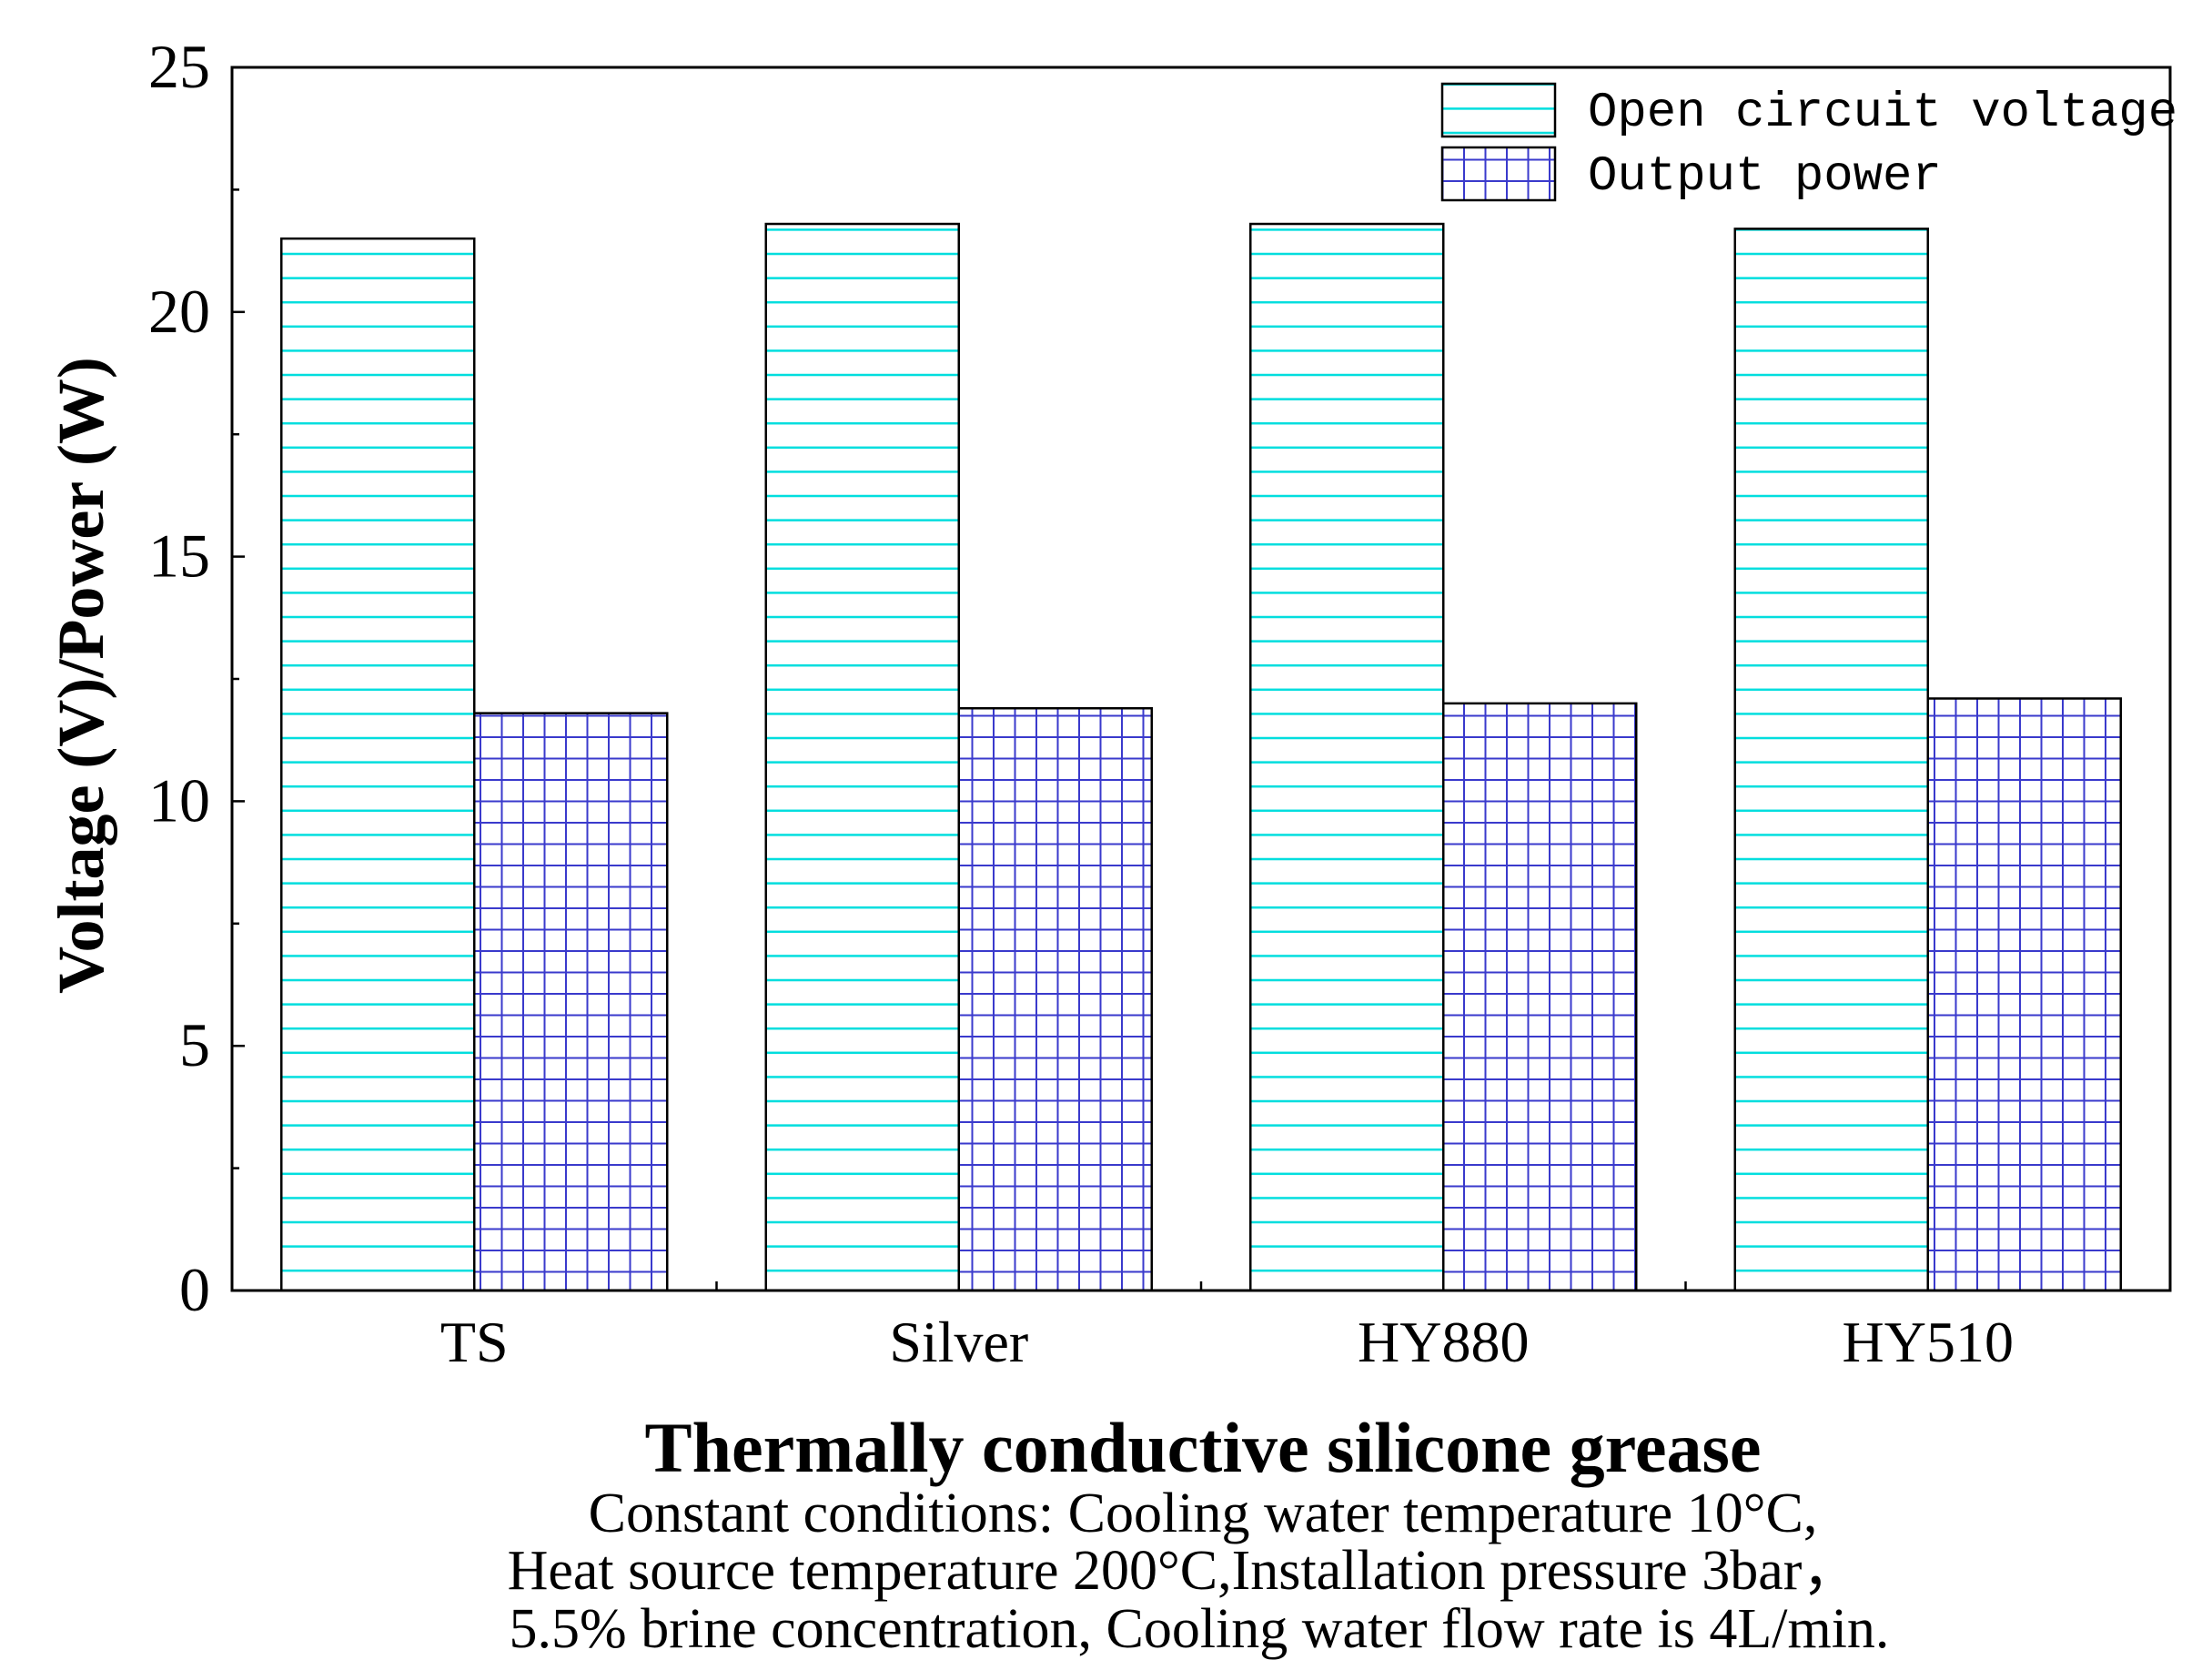 This screenshot has width=2212, height=1660. What do you see at coordinates (1540, 997) in the screenshot?
I see `bar-output-power-hy880` at bounding box center [1540, 997].